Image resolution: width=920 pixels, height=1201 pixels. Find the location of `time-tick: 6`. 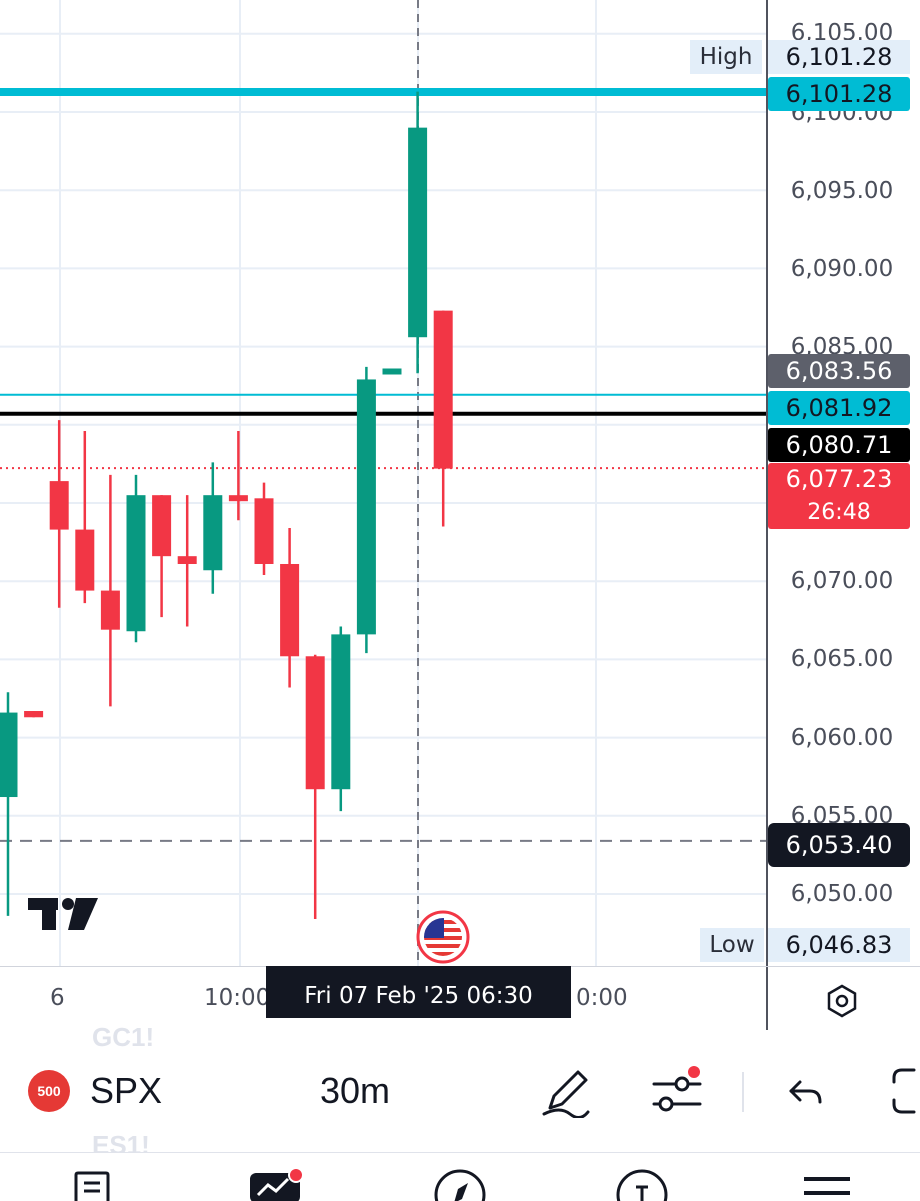

time-tick: 6 is located at coordinates (57, 998).